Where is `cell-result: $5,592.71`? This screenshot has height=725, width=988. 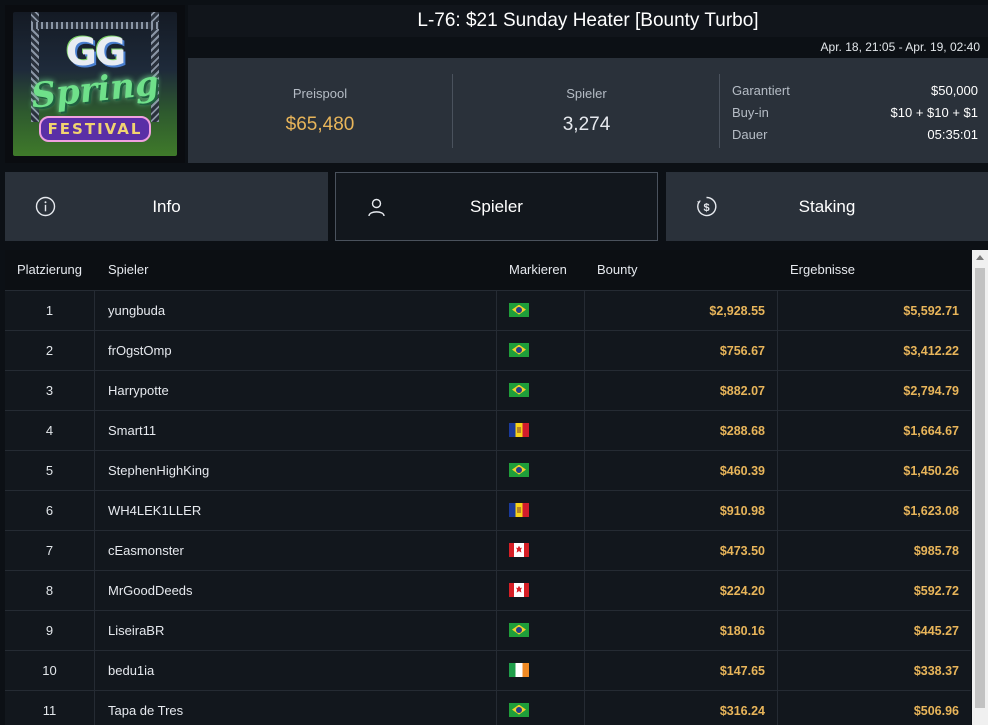
cell-result: $5,592.71 is located at coordinates (931, 311).